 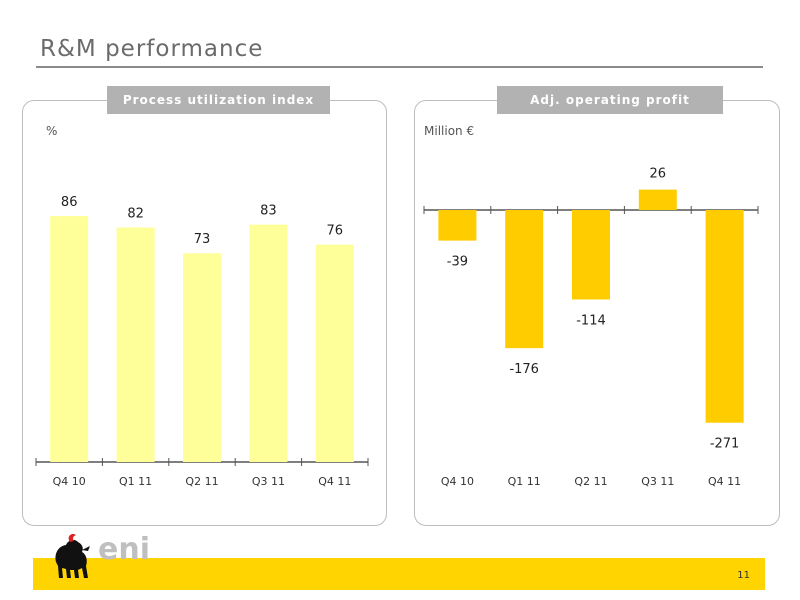 I want to click on page-number: 11, so click(x=743, y=575).